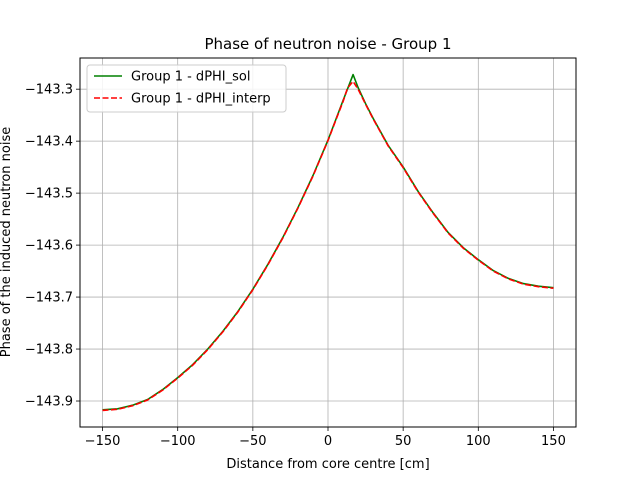  What do you see at coordinates (178, 441) in the screenshot?
I see `x-tick-label: −100` at bounding box center [178, 441].